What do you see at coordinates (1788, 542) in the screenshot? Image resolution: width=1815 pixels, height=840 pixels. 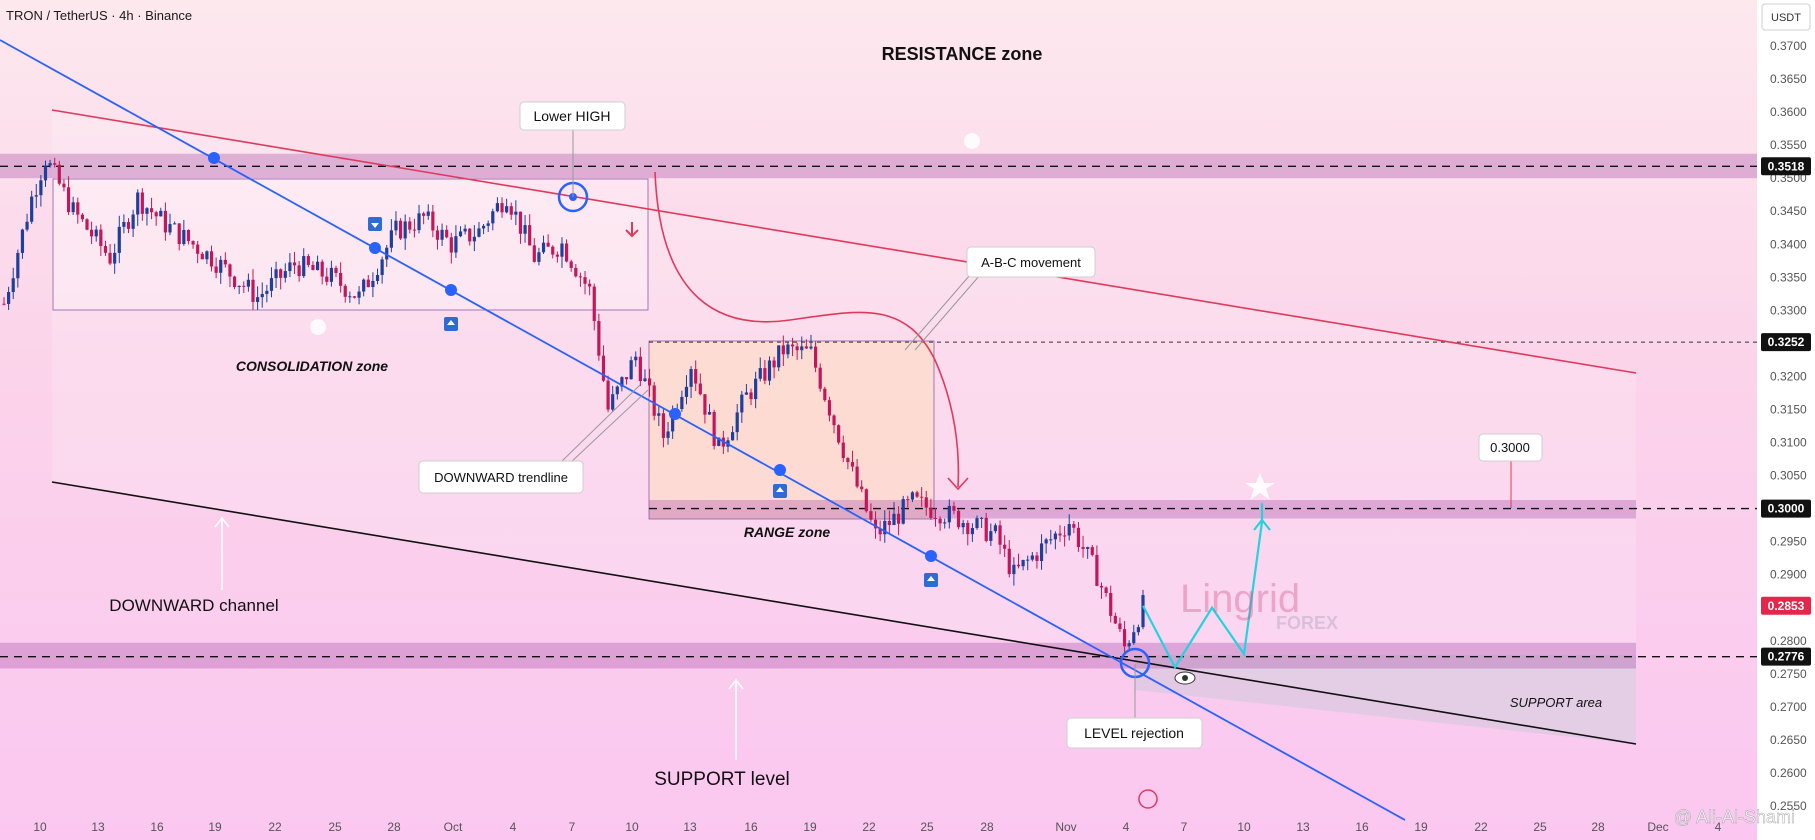 I see `price-tick-label: 0.2950` at bounding box center [1788, 542].